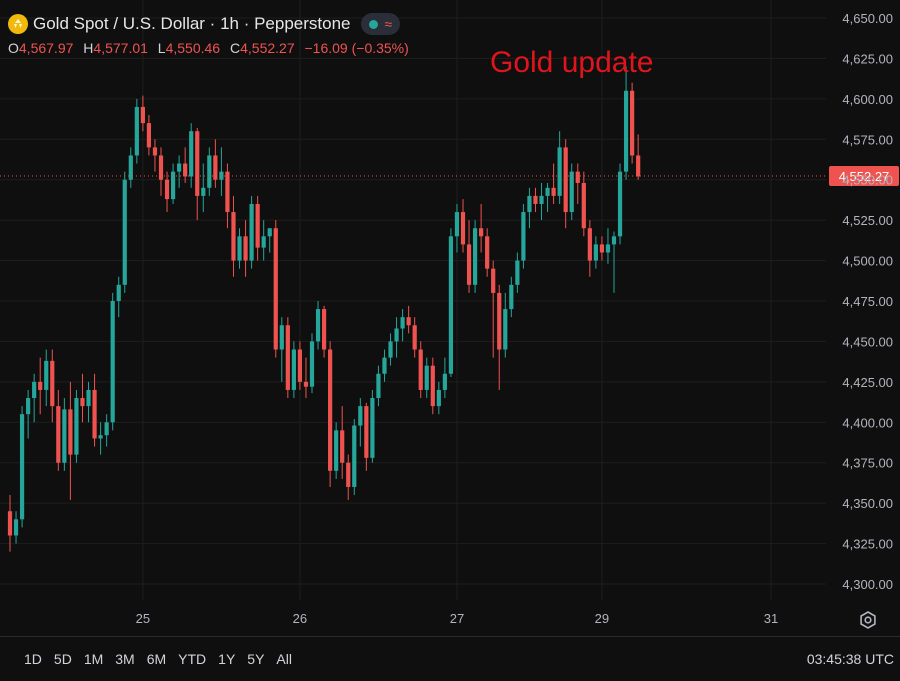 This screenshot has height=681, width=900. I want to click on range-5d-button: 5D, so click(62, 659).